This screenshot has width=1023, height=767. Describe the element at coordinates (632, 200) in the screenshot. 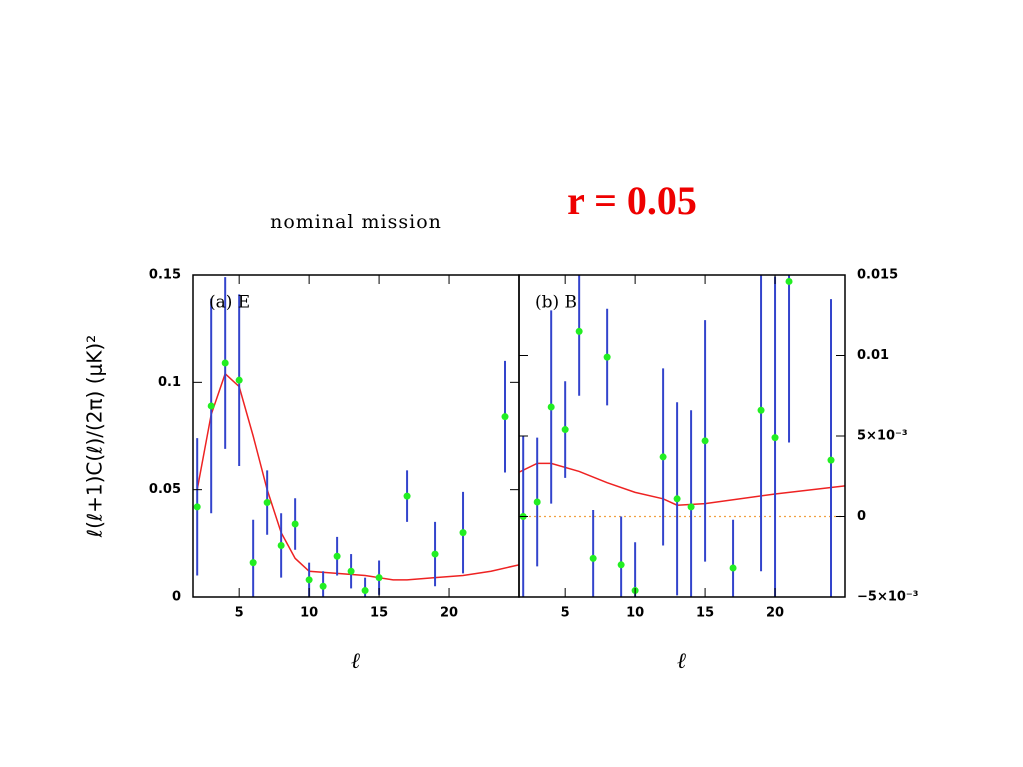

I see `slide-title: r = 0.05` at that location.